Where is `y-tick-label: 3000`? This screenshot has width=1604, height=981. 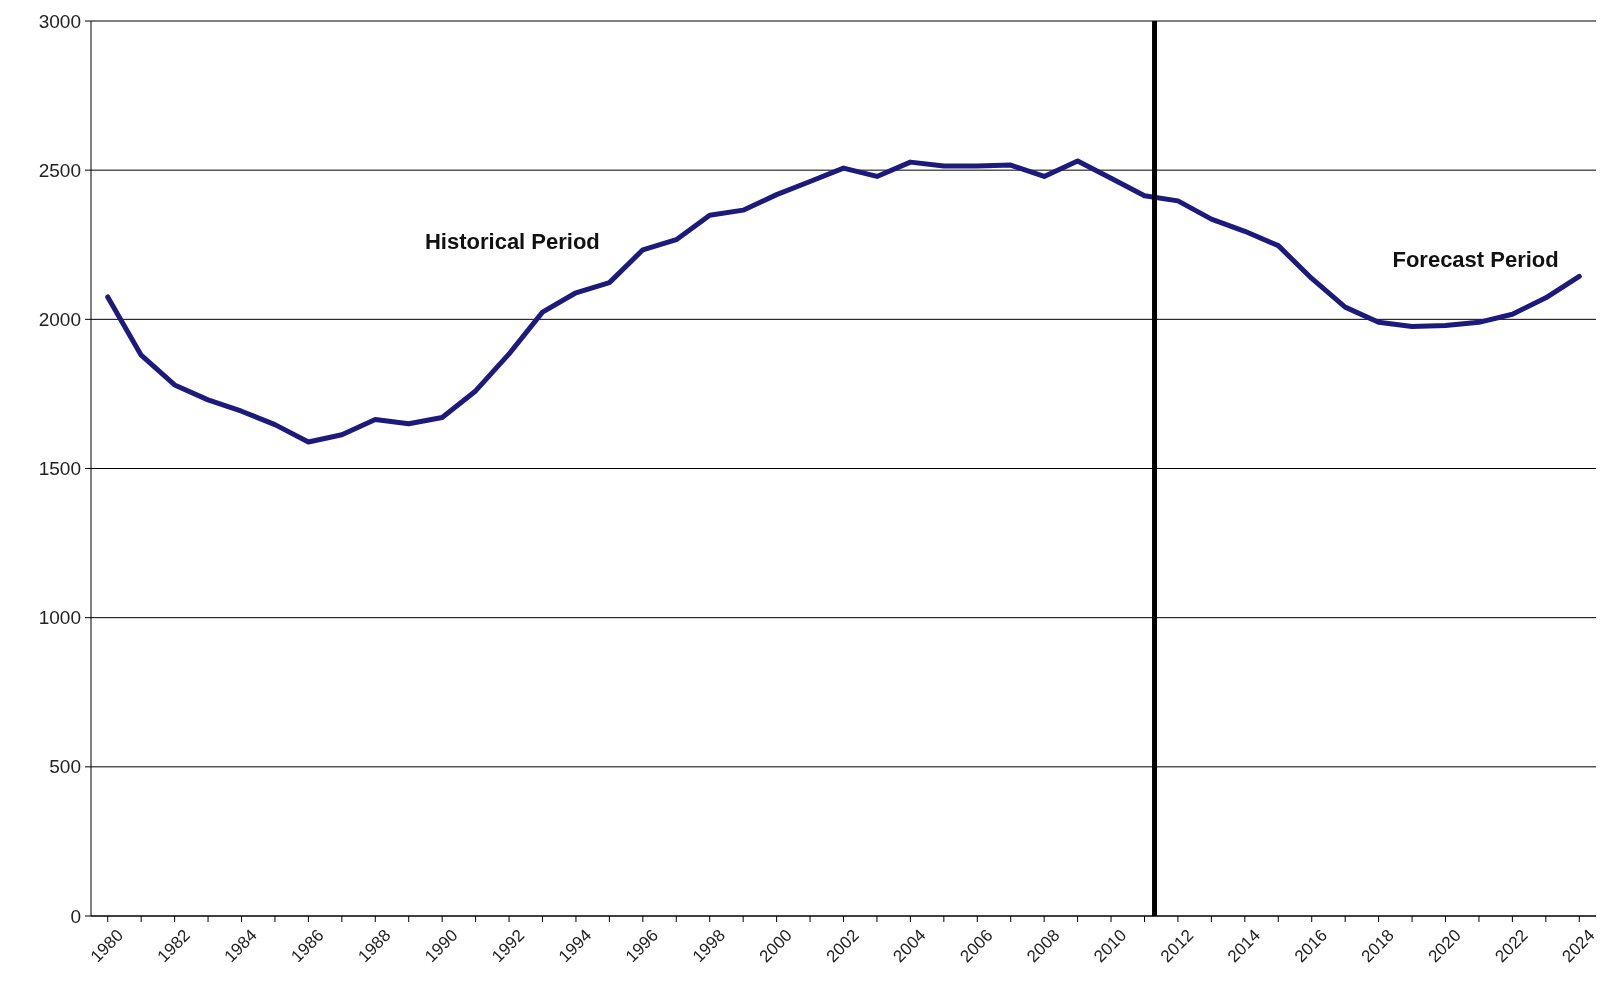
y-tick-label: 3000 is located at coordinates (59, 21).